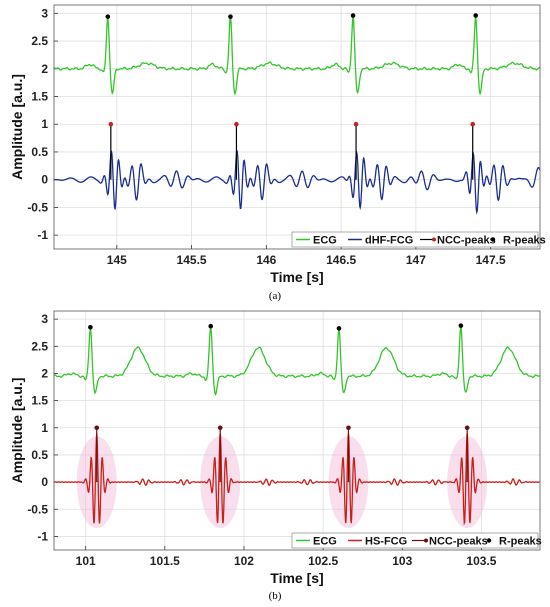 The height and width of the screenshot is (607, 550). I want to click on x-tick-label: 146.5, so click(341, 260).